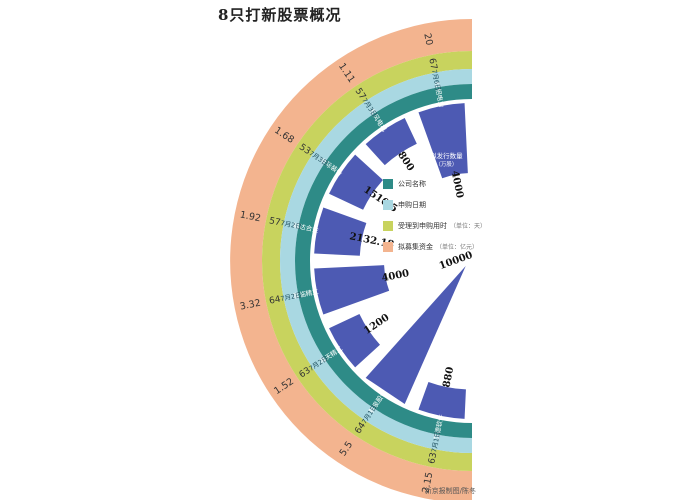  What do you see at coordinates (427, 39) in the screenshot?
I see `funds-label-7: 20` at bounding box center [427, 39].